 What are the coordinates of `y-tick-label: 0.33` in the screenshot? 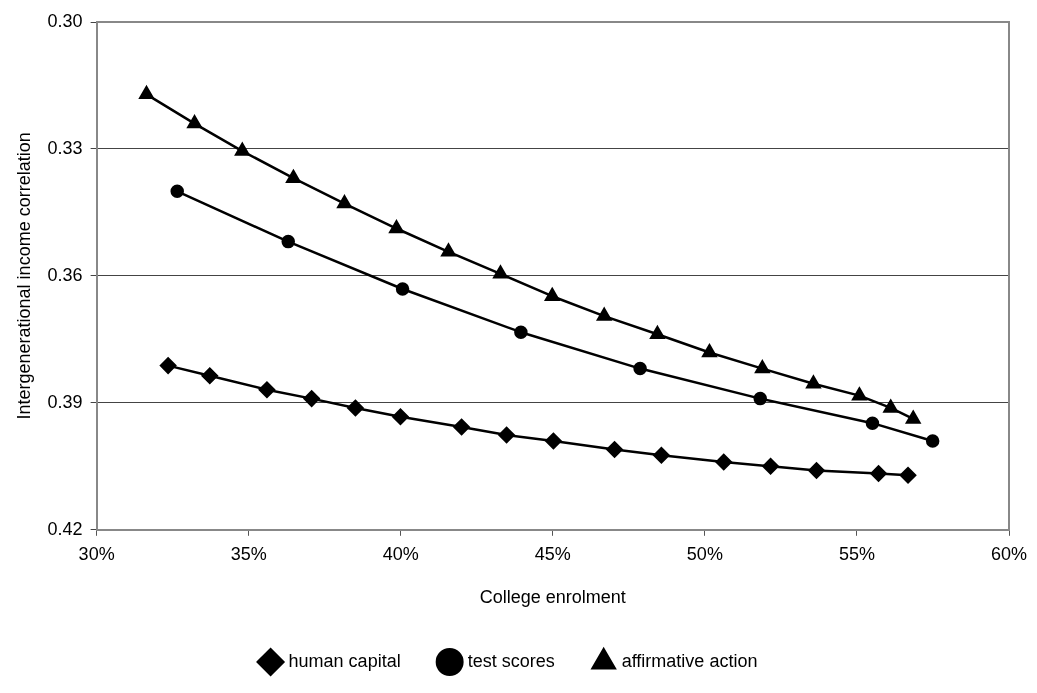 It's located at (65, 147).